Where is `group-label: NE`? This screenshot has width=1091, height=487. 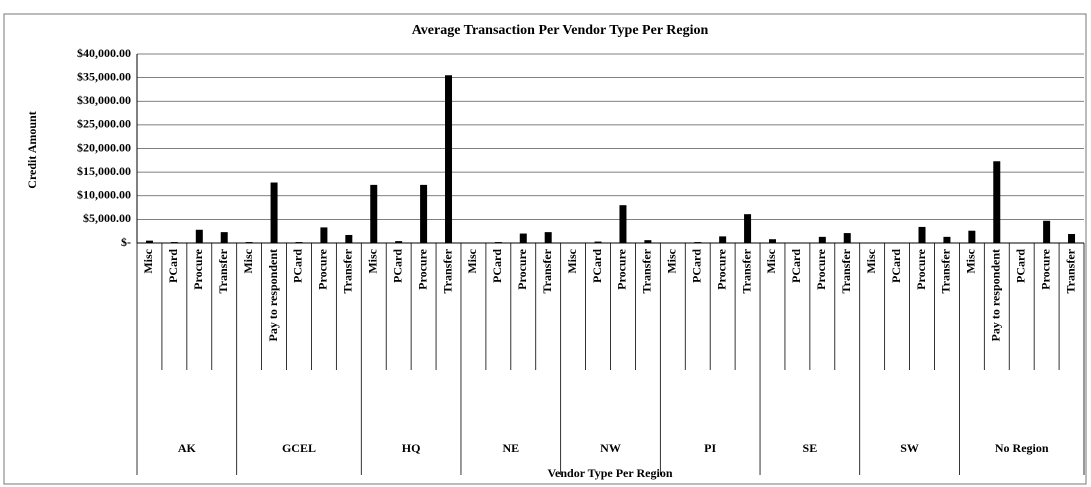 group-label: NE is located at coordinates (510, 448).